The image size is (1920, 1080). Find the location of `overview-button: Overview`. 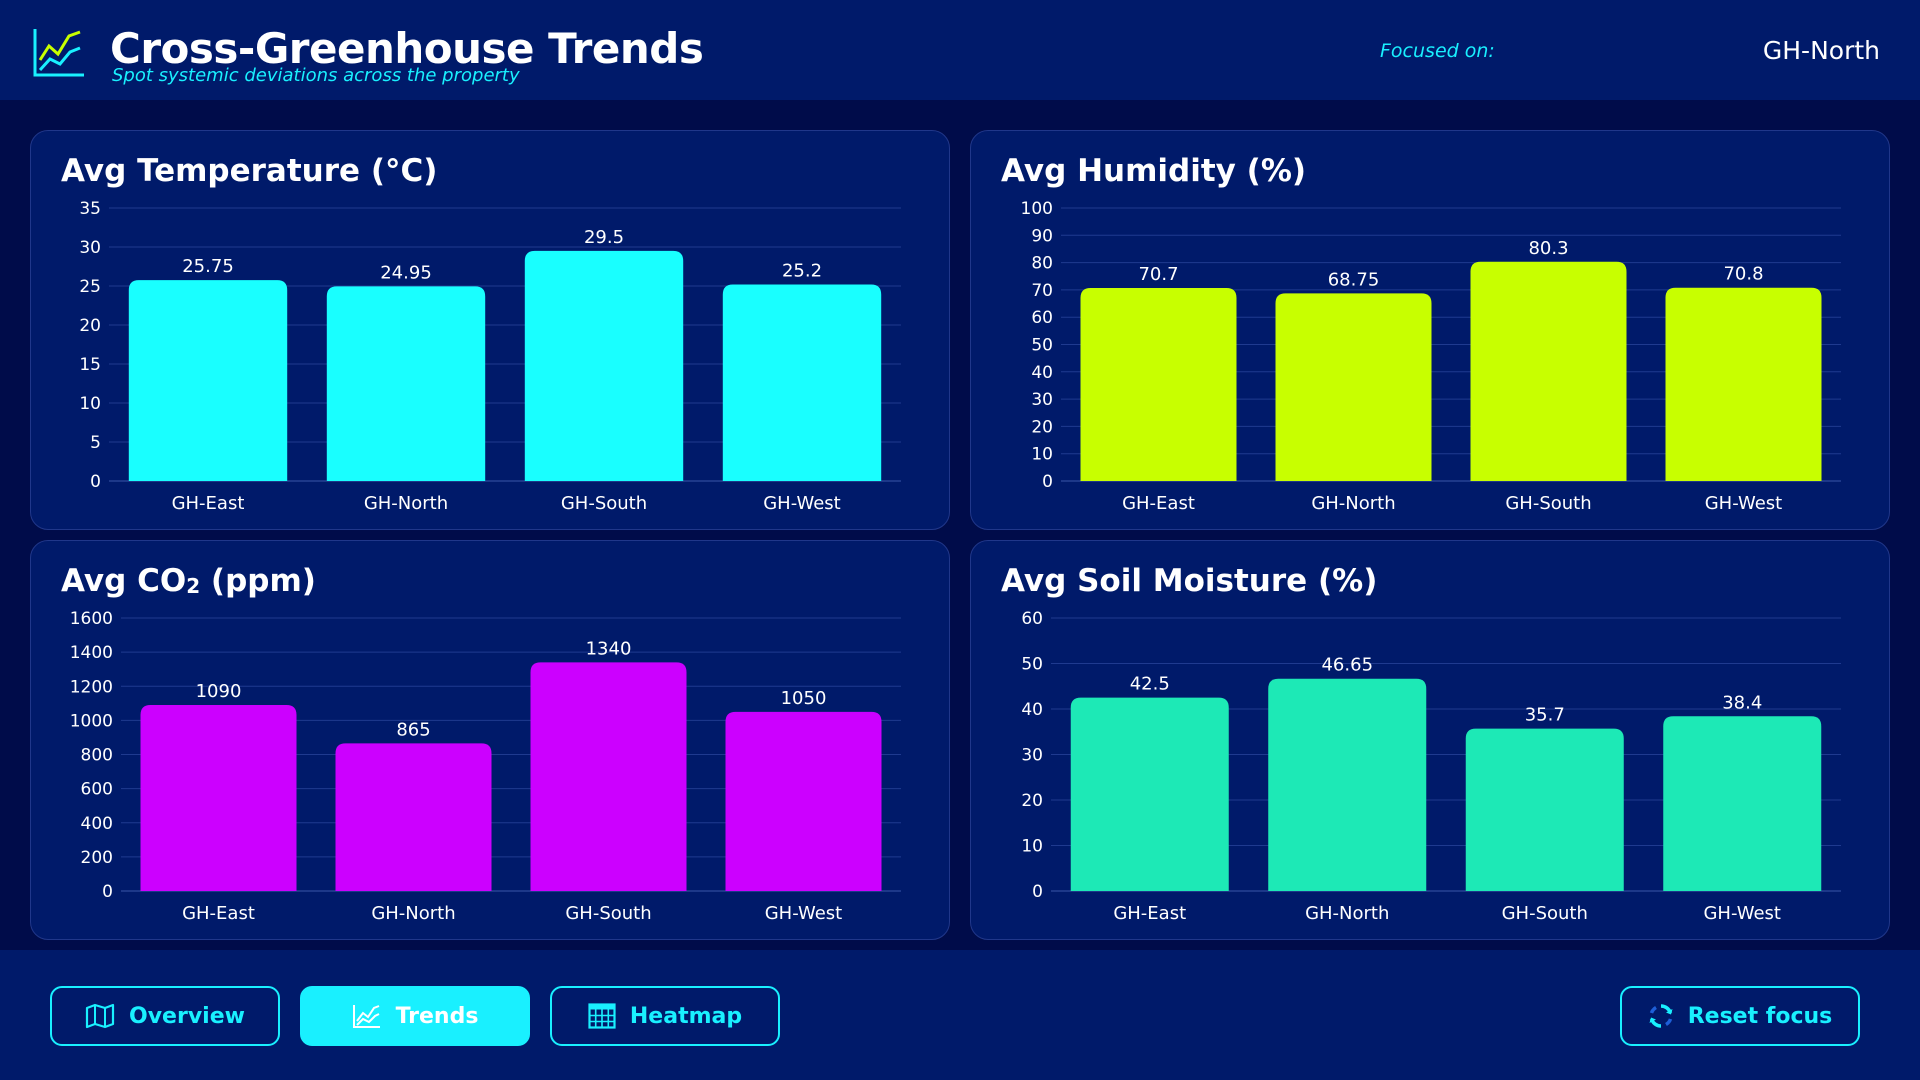

overview-button: Overview is located at coordinates (165, 1016).